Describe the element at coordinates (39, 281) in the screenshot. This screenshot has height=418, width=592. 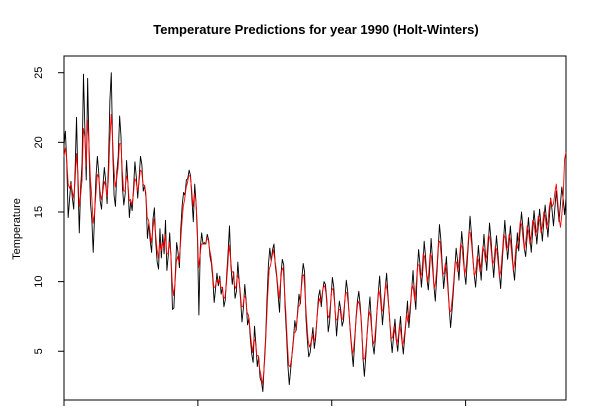
I see `y-tick-label: 10` at that location.